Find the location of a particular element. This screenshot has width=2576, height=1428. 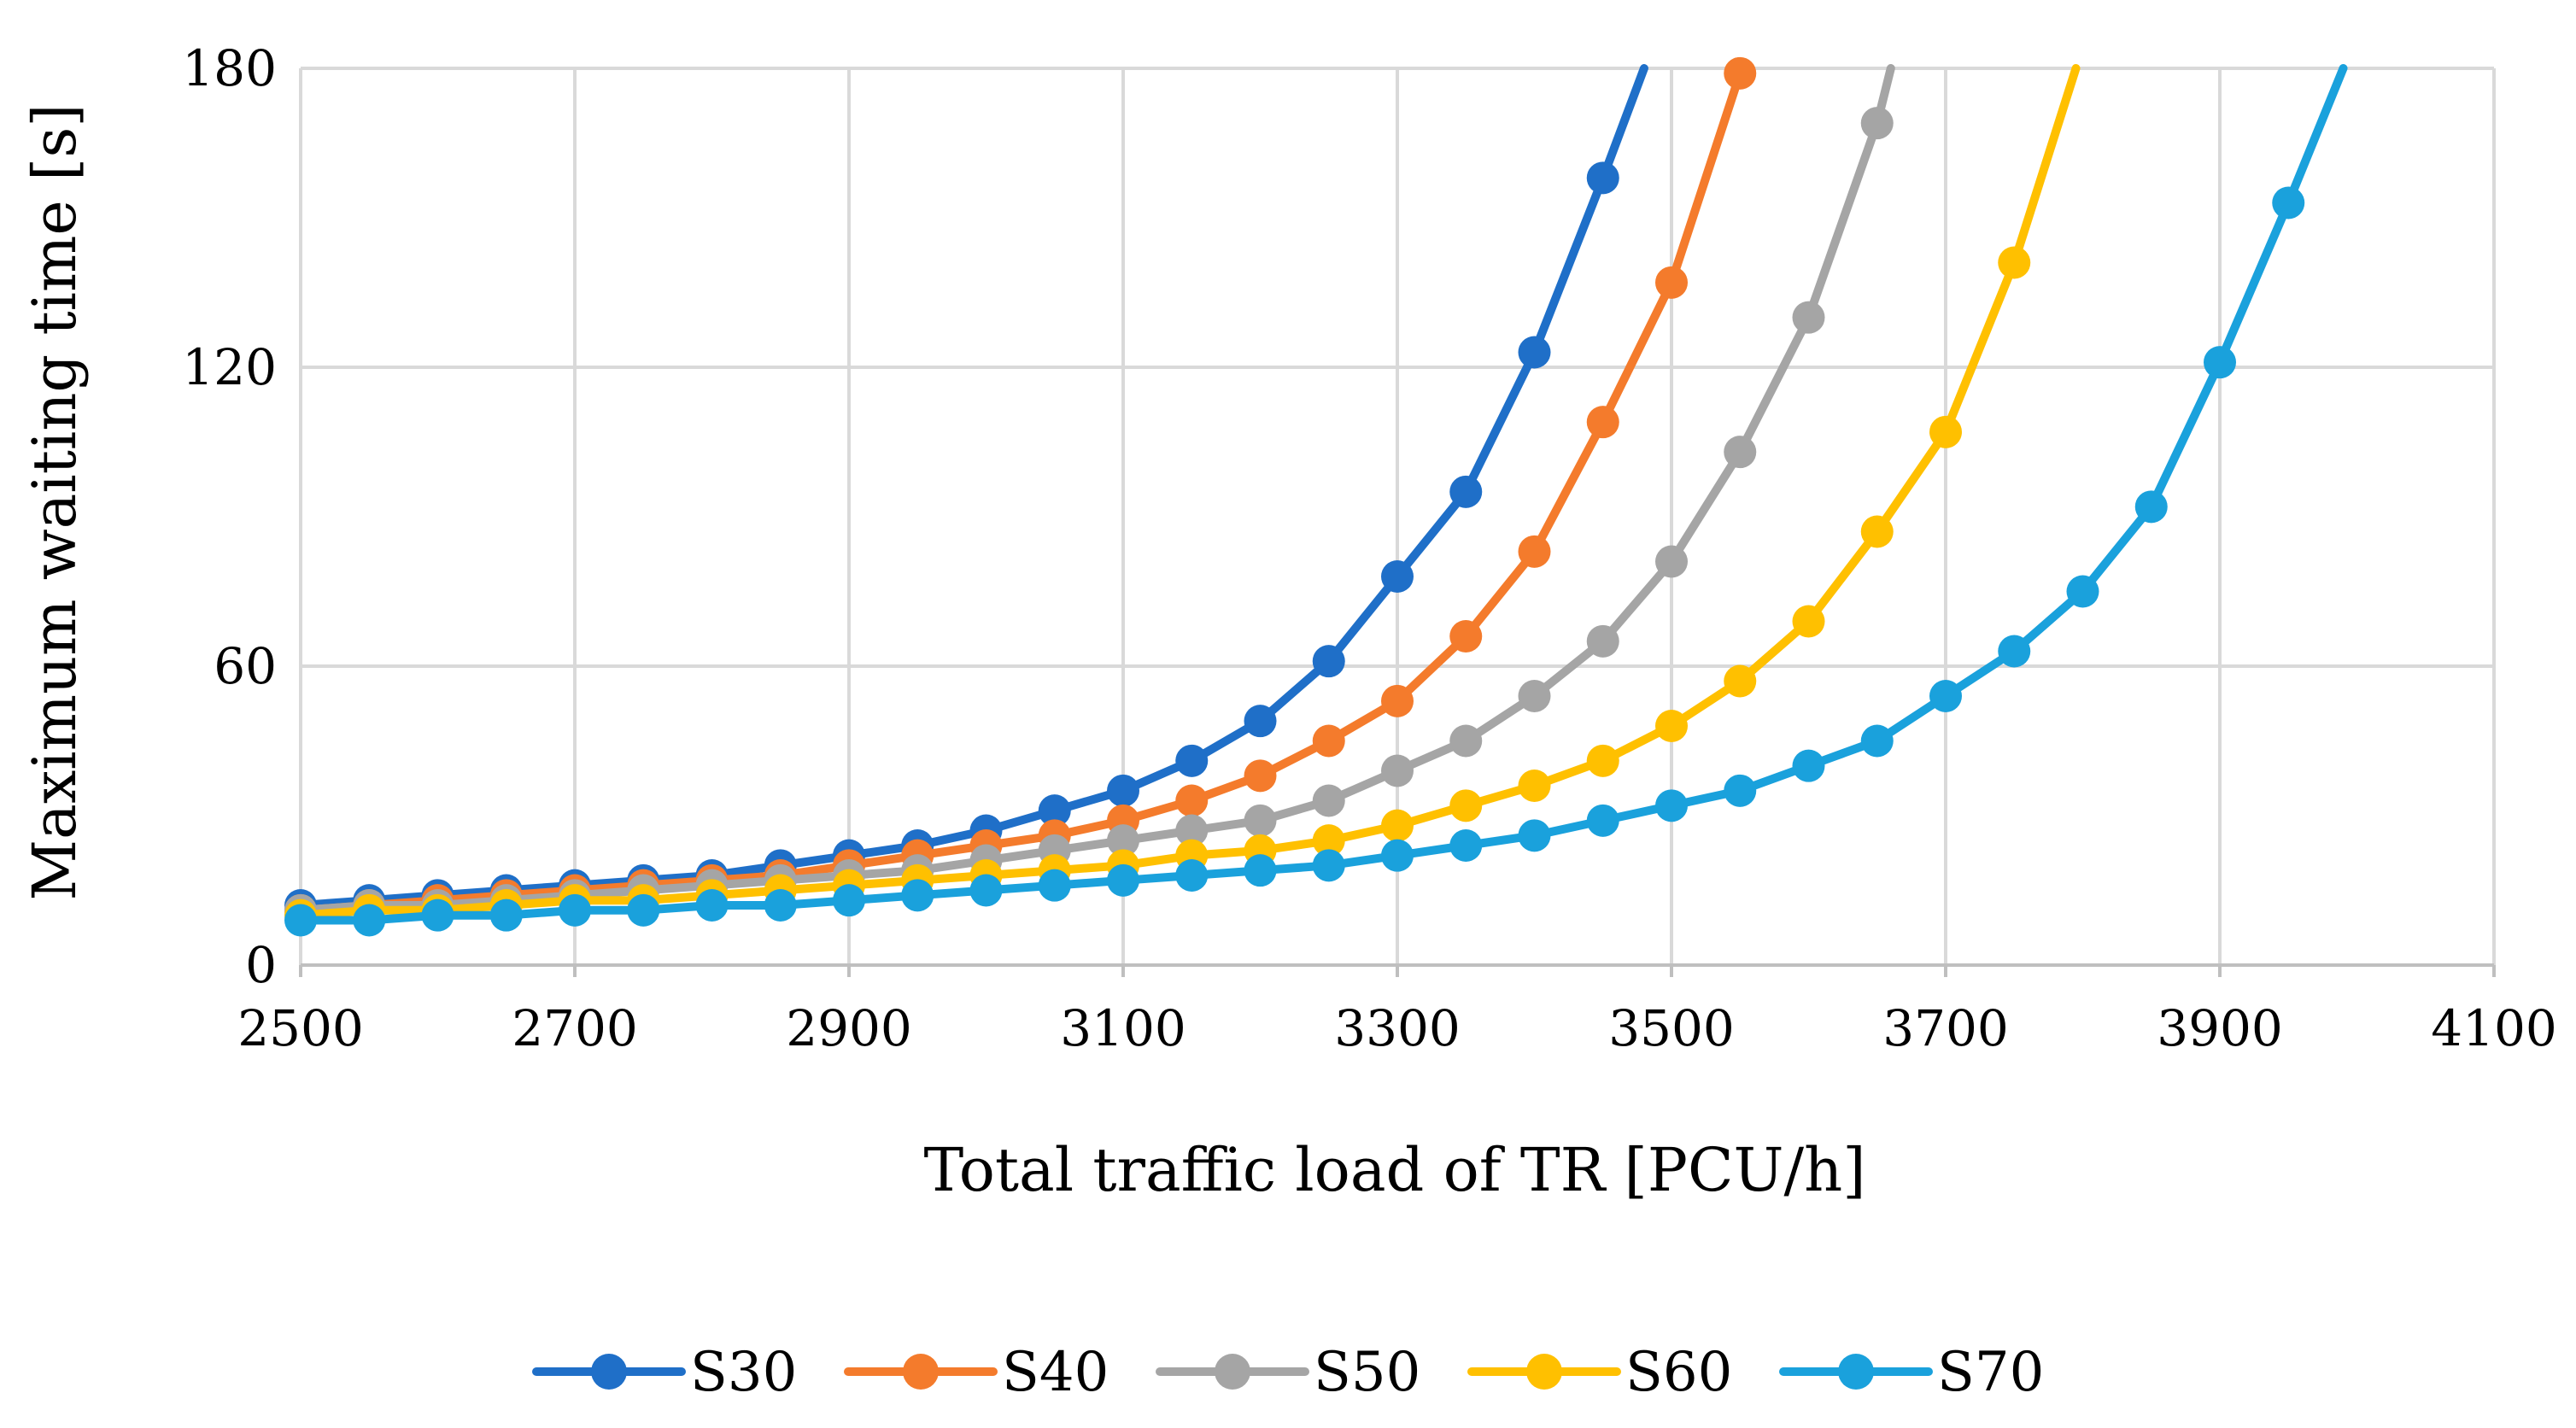

legend-label-s40: S40 is located at coordinates (1055, 1372).